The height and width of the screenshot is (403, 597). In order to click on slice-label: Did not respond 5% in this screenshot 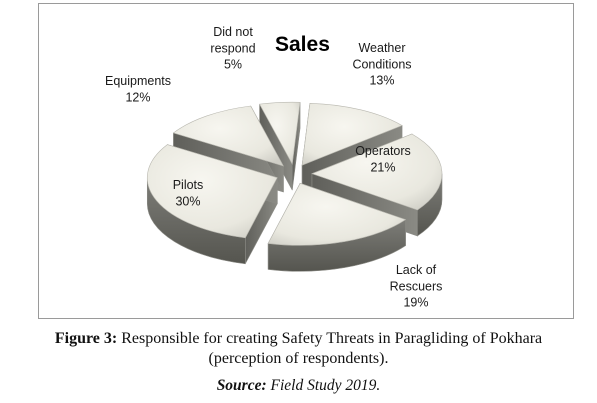, I will do `click(232, 48)`.